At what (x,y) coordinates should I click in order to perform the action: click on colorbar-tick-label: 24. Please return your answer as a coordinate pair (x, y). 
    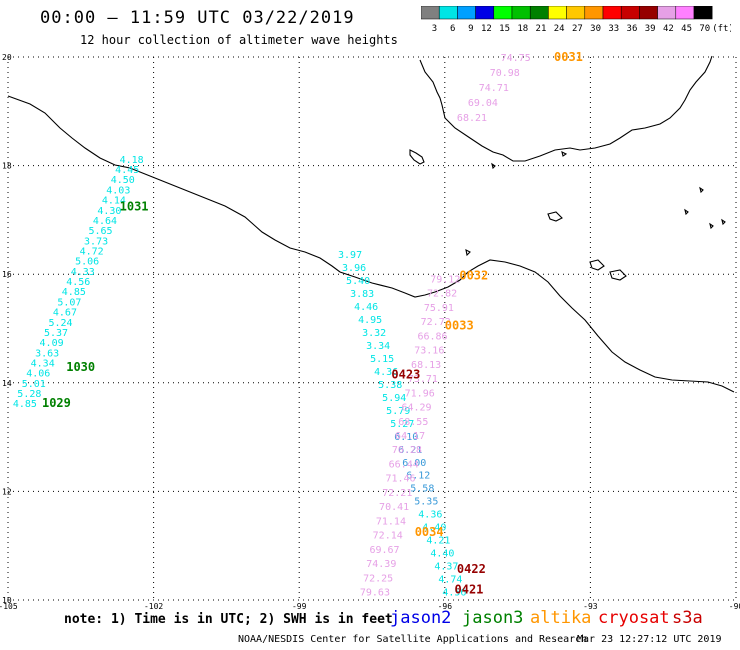
    Looking at the image, I should click on (559, 29).